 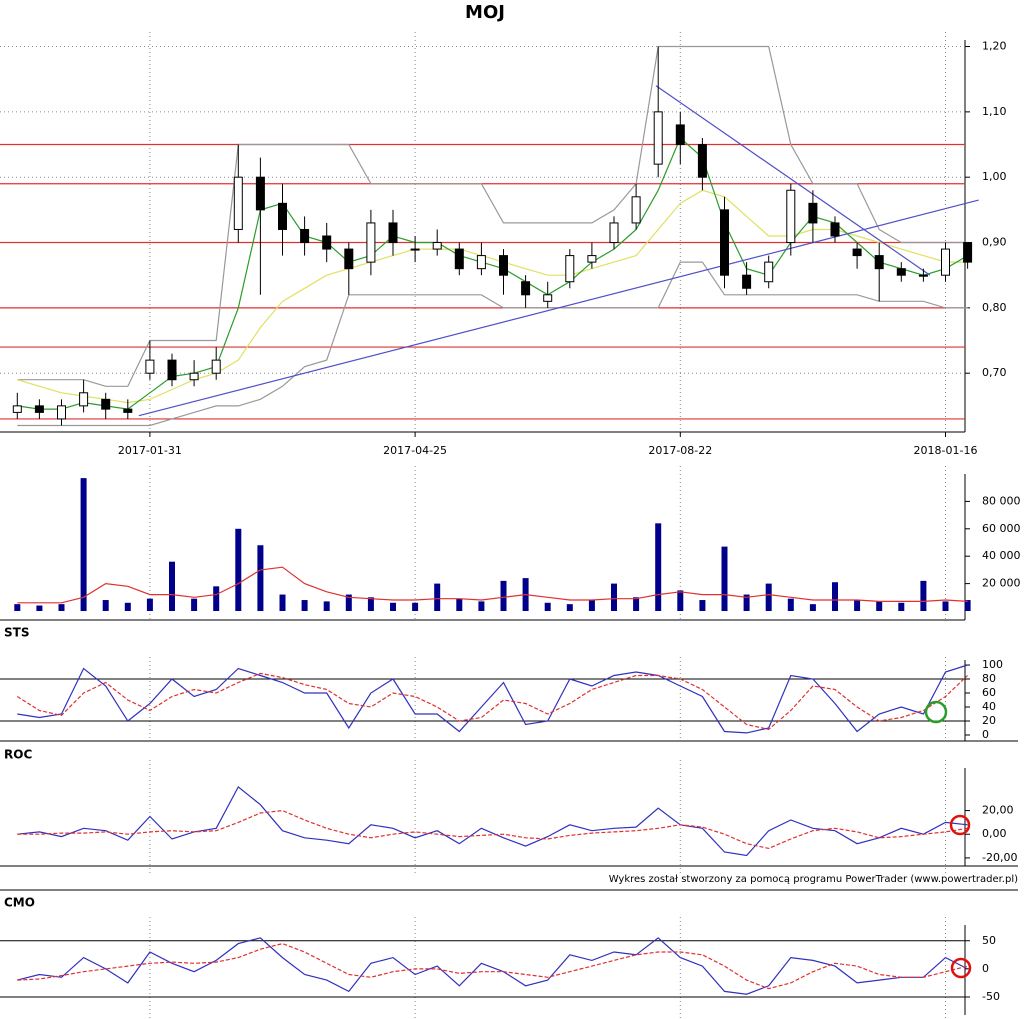 What do you see at coordinates (492, 585) in the screenshot?
I see `volume-average-line` at bounding box center [492, 585].